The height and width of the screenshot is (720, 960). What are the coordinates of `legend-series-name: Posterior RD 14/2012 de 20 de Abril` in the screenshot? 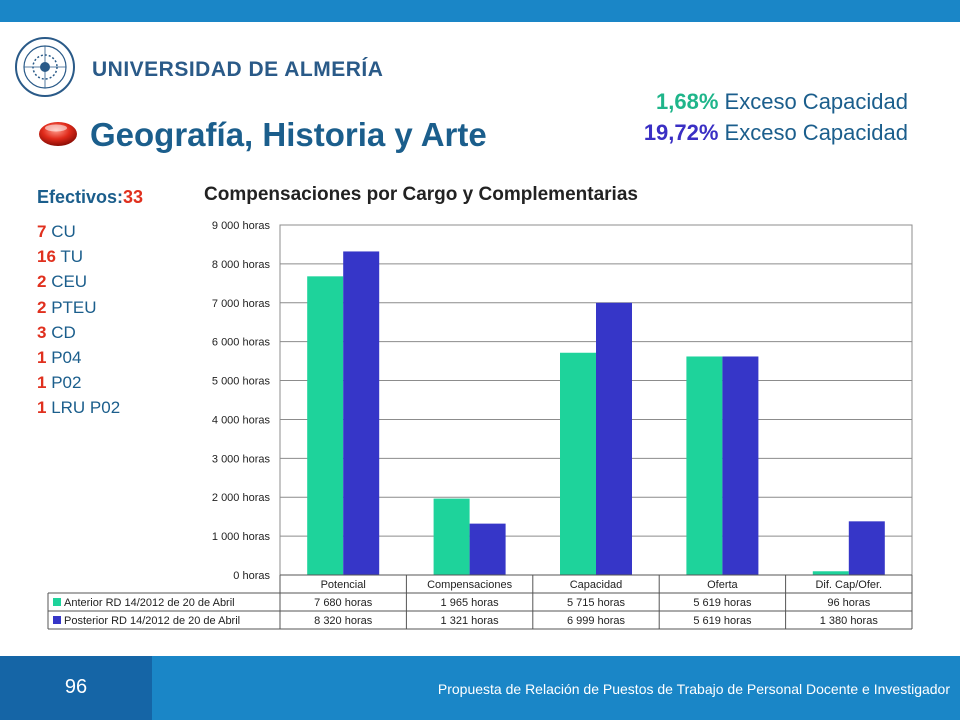 It's located at (152, 621).